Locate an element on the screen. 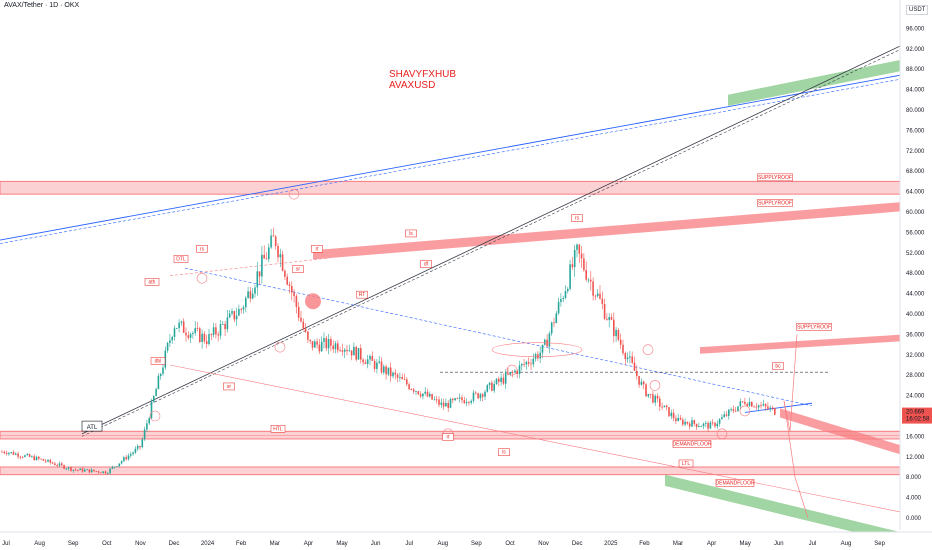  x-tick-label: Jul is located at coordinates (409, 544).